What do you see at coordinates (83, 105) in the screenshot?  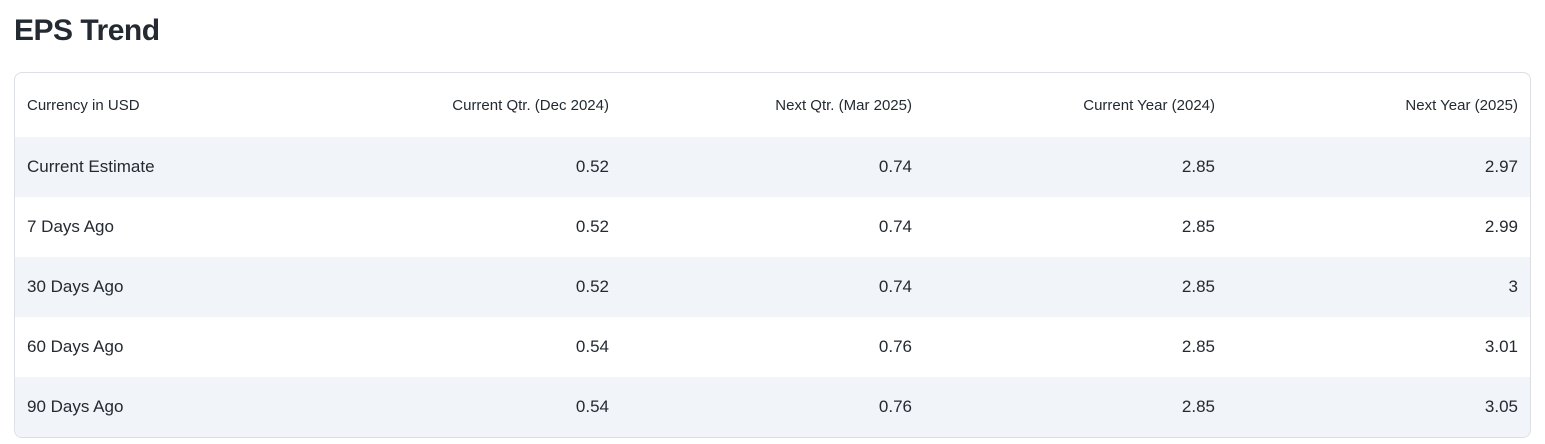 I see `col-header-currency: Currency in USD` at bounding box center [83, 105].